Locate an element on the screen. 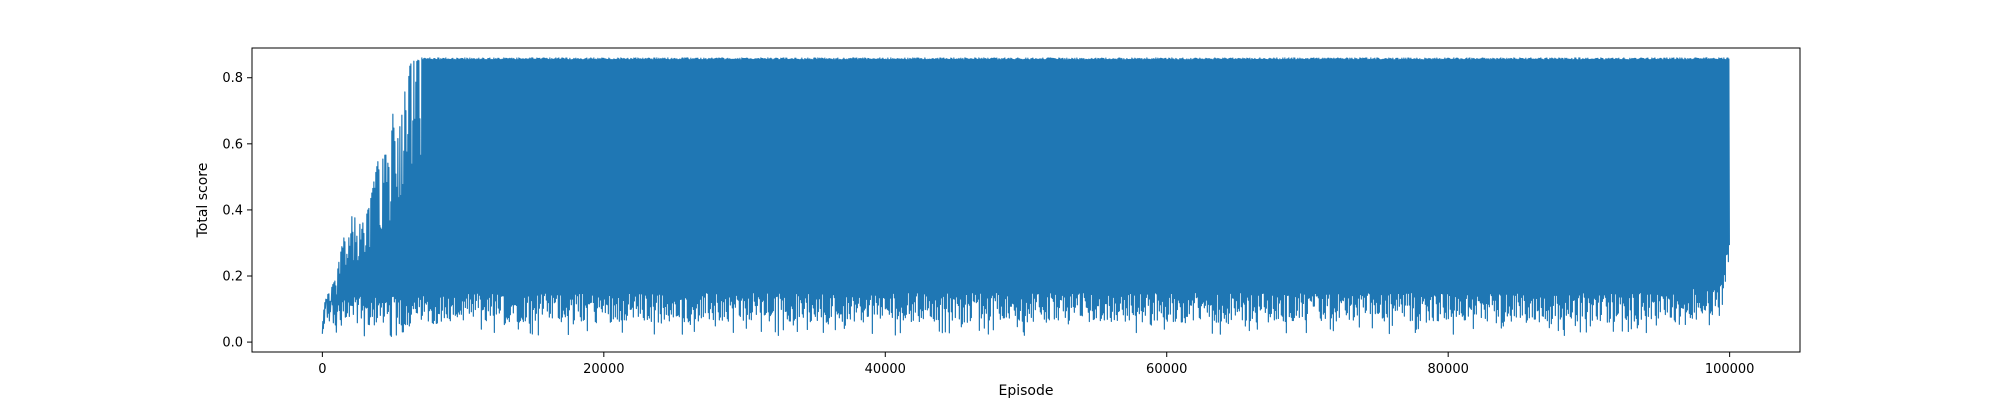 The height and width of the screenshot is (400, 2000). x-tick-label: 20000 is located at coordinates (603, 369).